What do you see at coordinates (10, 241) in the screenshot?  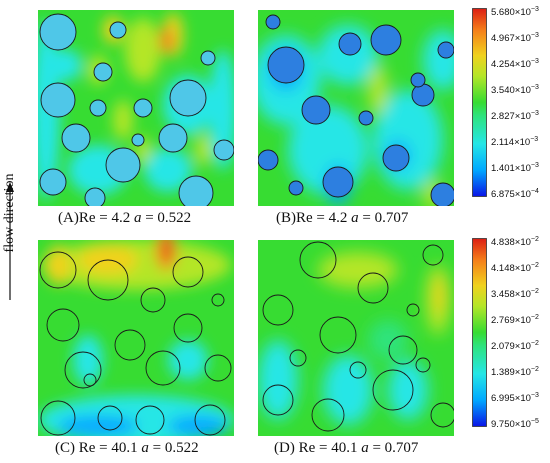 I see `flow-direction-arrow` at bounding box center [10, 241].